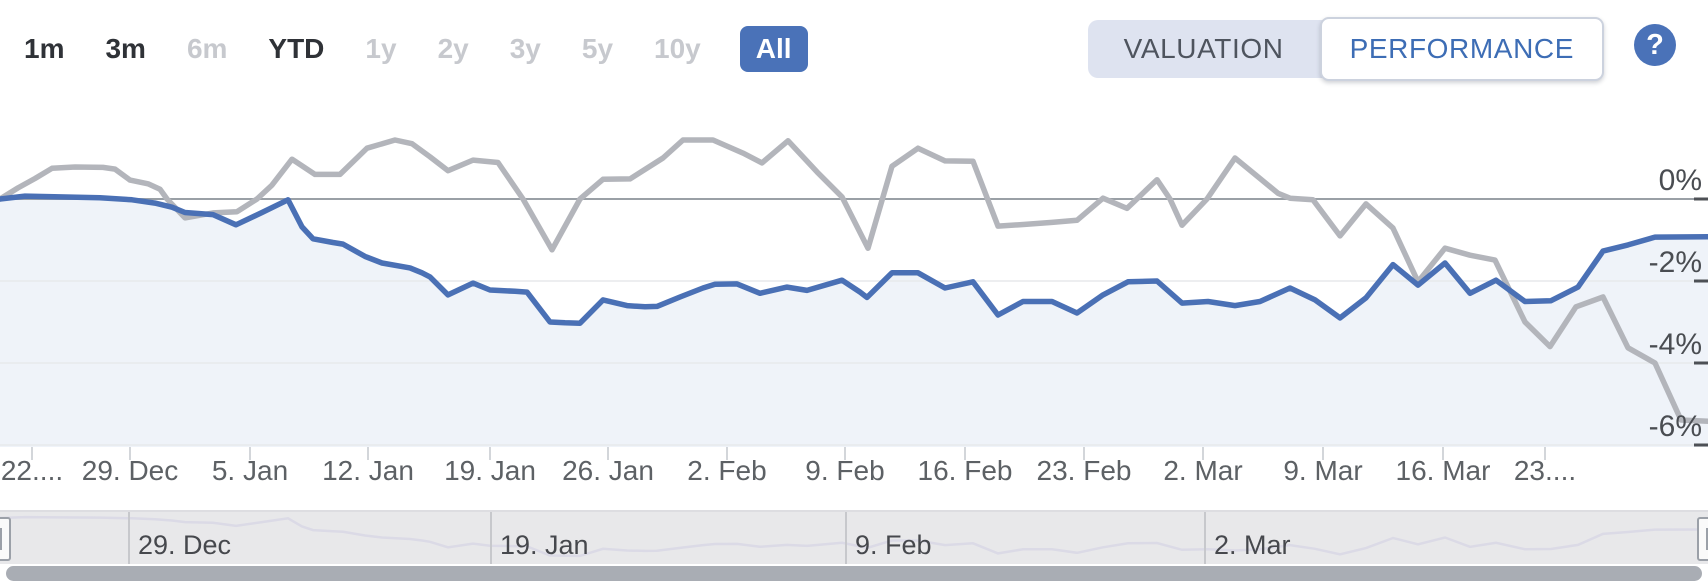 The width and height of the screenshot is (1708, 586). What do you see at coordinates (207, 49) in the screenshot?
I see `range-button-6m: 6m` at bounding box center [207, 49].